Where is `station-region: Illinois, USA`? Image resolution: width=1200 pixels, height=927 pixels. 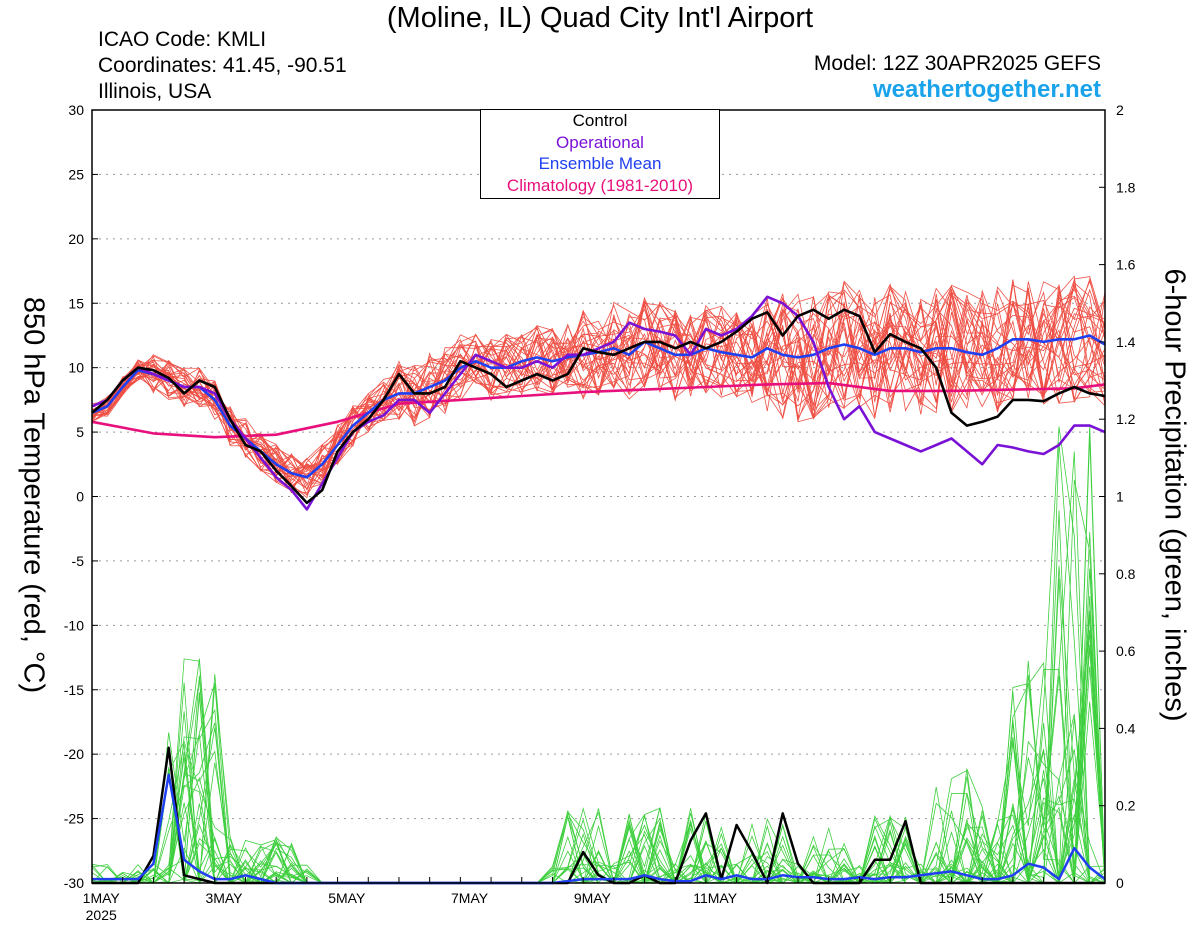 station-region: Illinois, USA is located at coordinates (155, 91).